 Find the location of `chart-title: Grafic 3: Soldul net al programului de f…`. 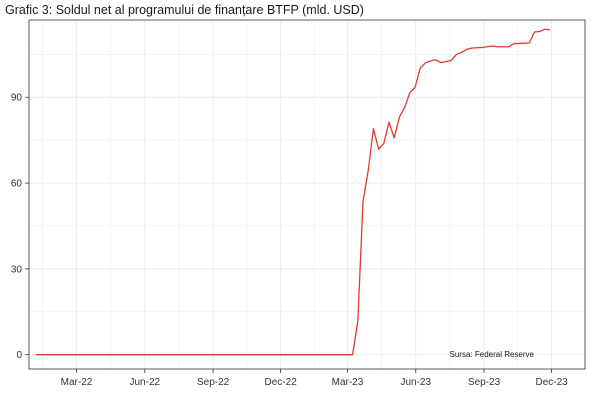

chart-title: Grafic 3: Soldul net al programului de f… is located at coordinates (184, 10).